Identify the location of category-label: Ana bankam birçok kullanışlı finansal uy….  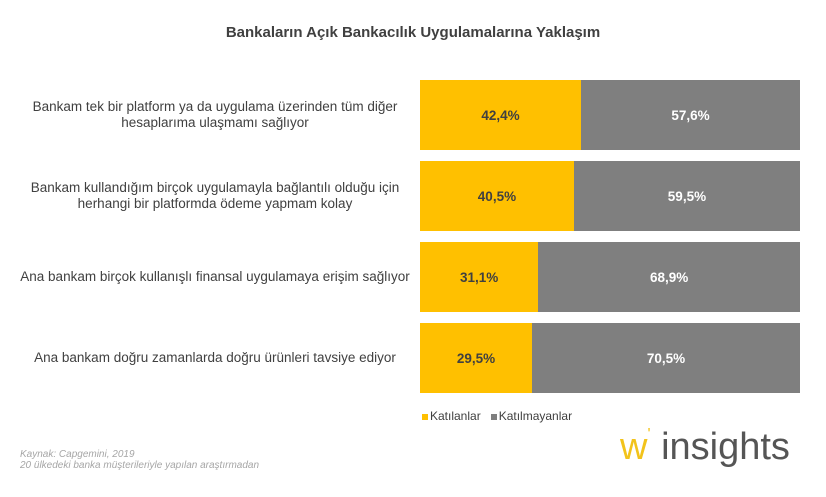
(215, 276).